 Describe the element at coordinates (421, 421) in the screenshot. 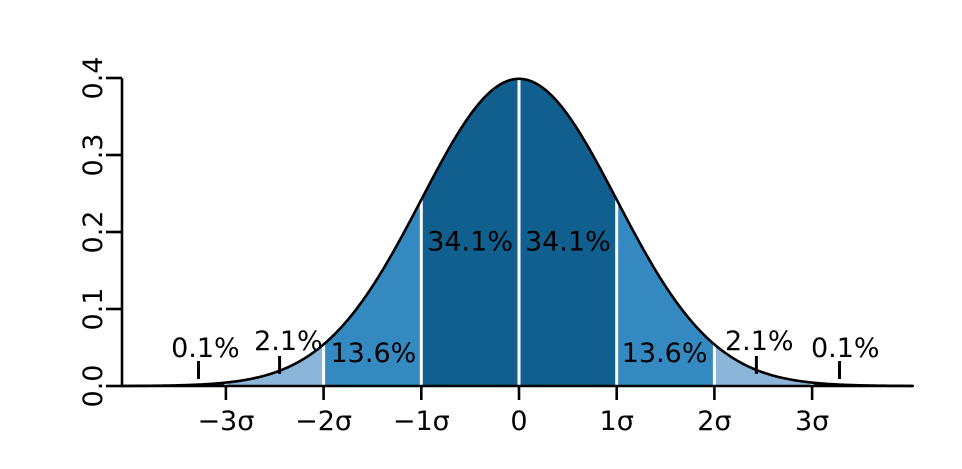

I see `x-tick-label: −1σ` at that location.